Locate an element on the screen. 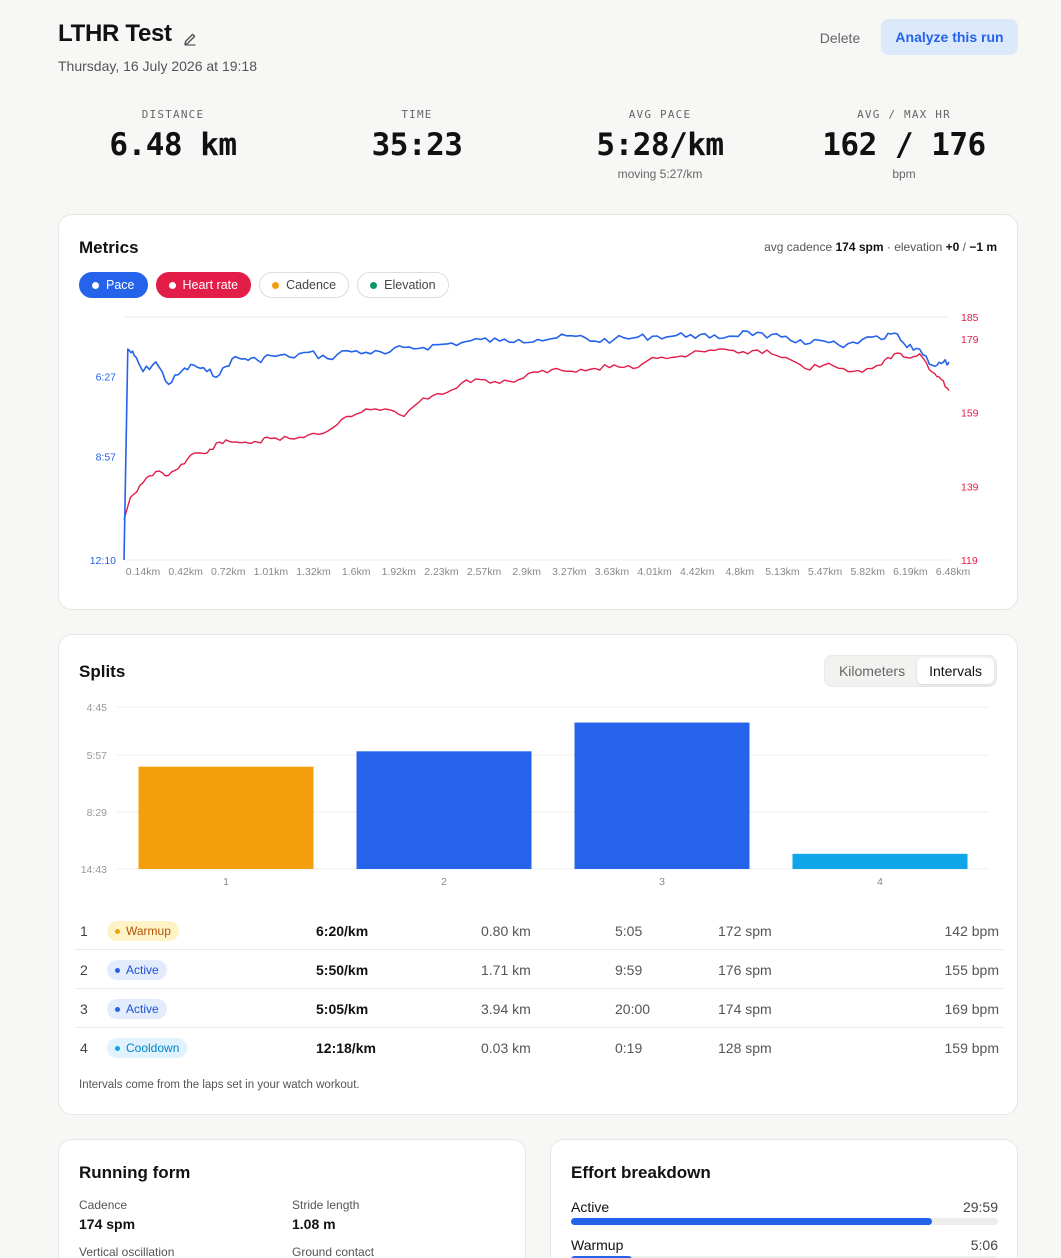 The image size is (1061, 1258). split-type-badge: Active is located at coordinates (137, 1009).